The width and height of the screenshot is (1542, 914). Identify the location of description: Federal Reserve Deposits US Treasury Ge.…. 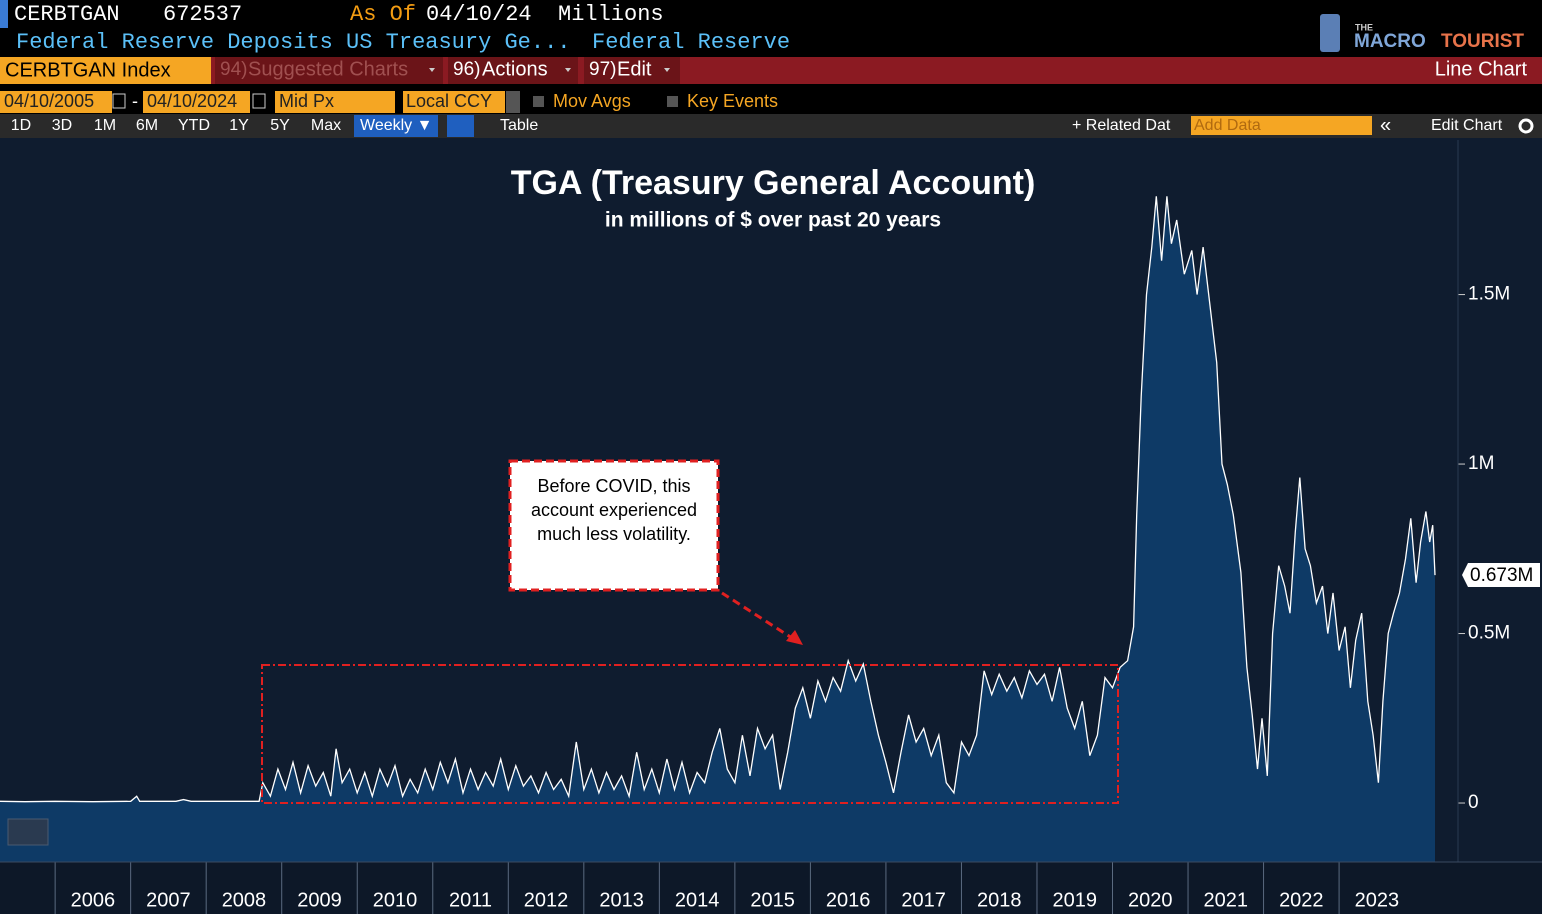
(293, 42).